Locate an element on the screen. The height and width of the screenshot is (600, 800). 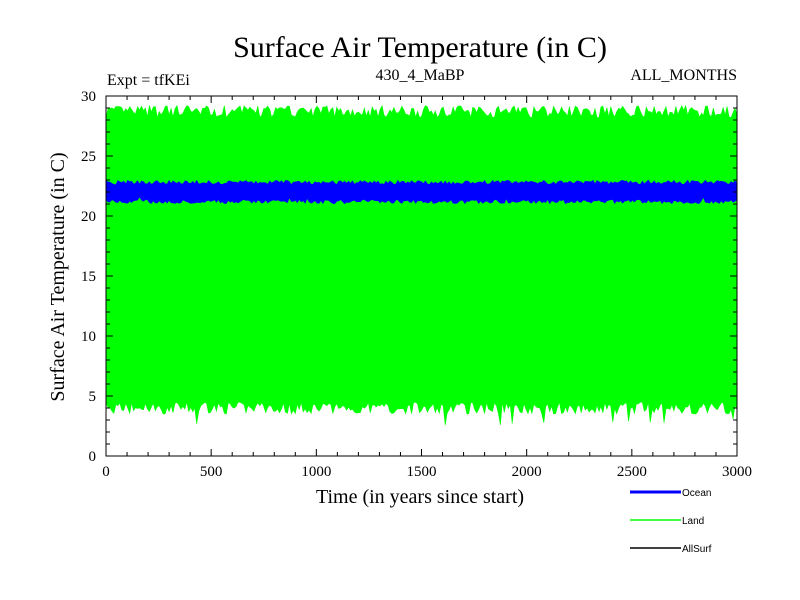
y-tick-label: 30 is located at coordinates (88, 97).